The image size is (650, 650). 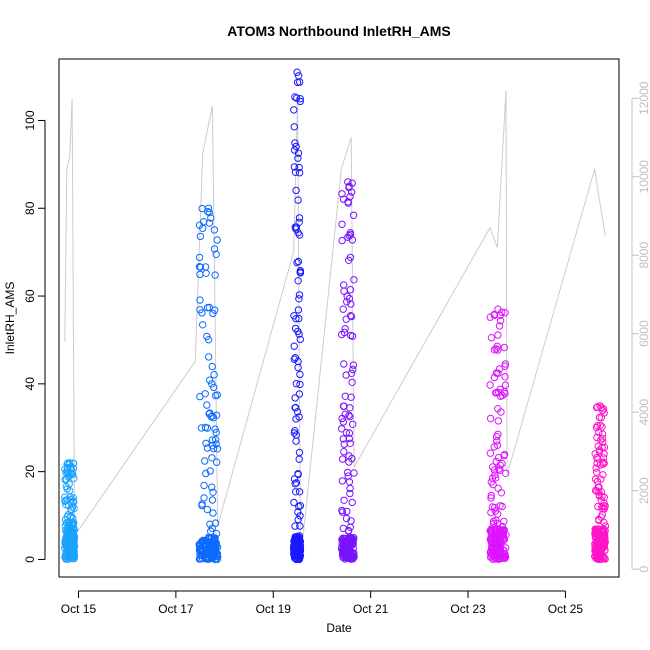 What do you see at coordinates (30, 384) in the screenshot?
I see `y-tick-label: 40` at bounding box center [30, 384].